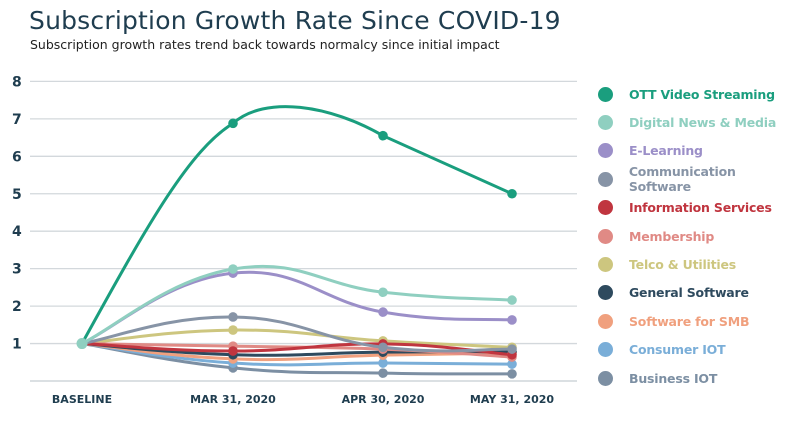 This screenshot has height=430, width=800. I want to click on series-line-consumer-iot, so click(297, 354).